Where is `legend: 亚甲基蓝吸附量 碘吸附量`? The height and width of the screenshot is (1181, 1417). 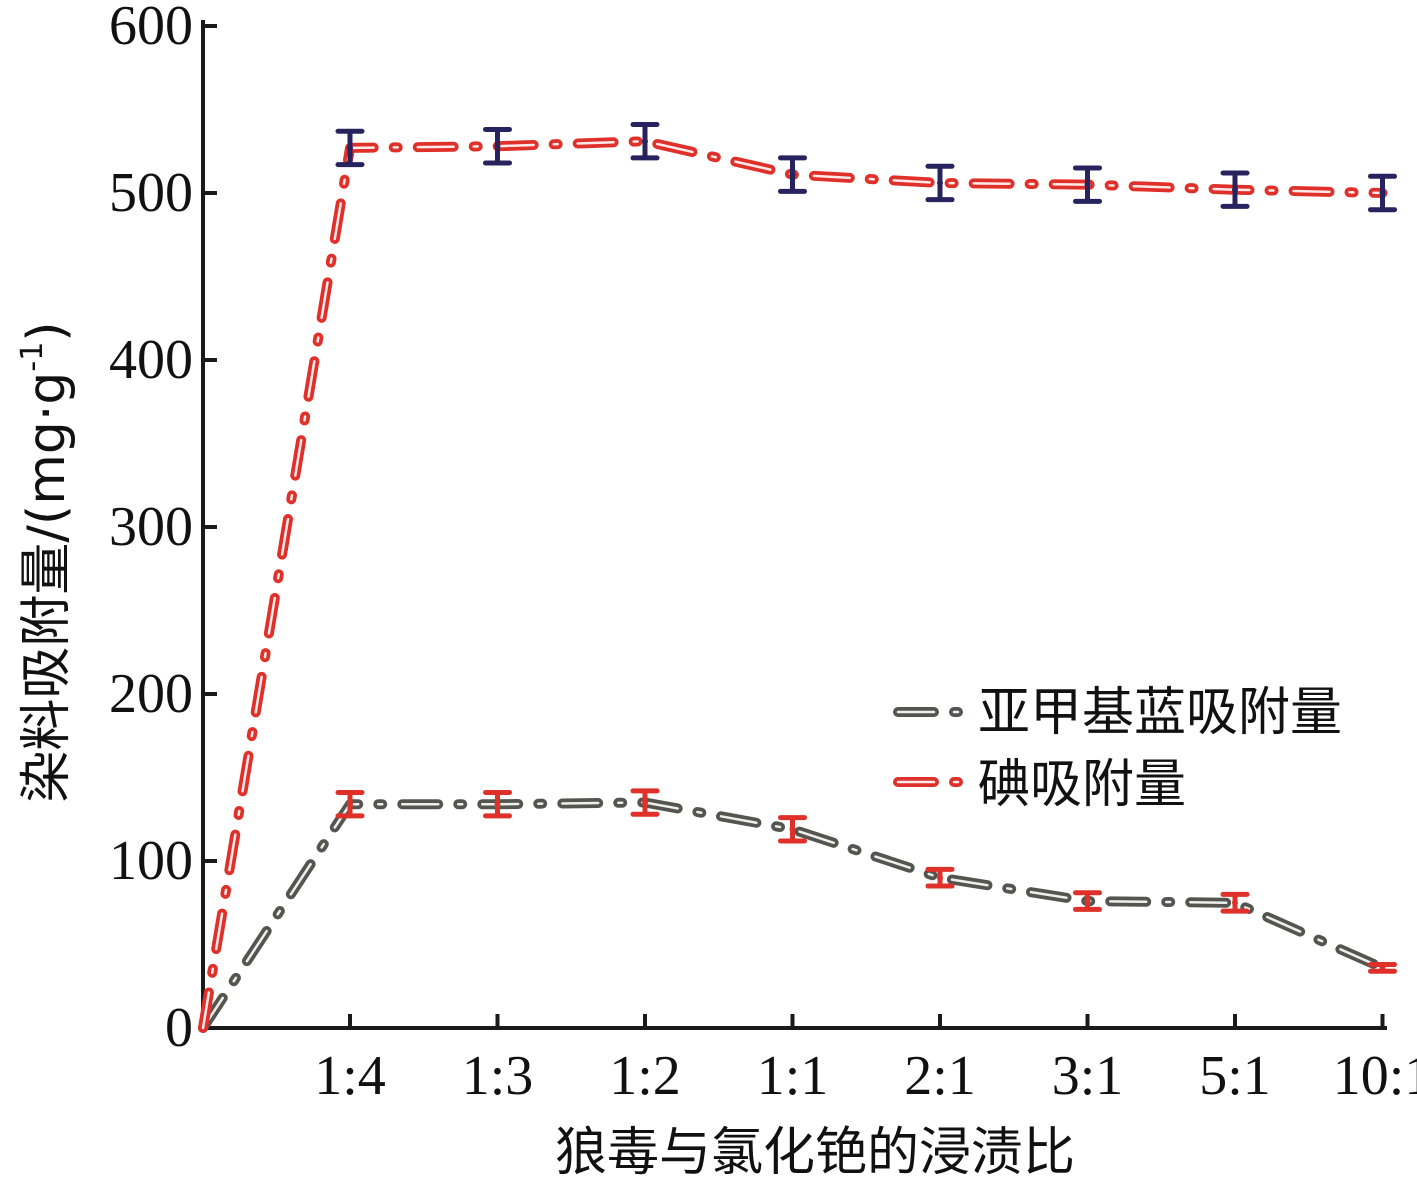 legend: 亚甲基蓝吸附量 碘吸附量 is located at coordinates (1117, 749).